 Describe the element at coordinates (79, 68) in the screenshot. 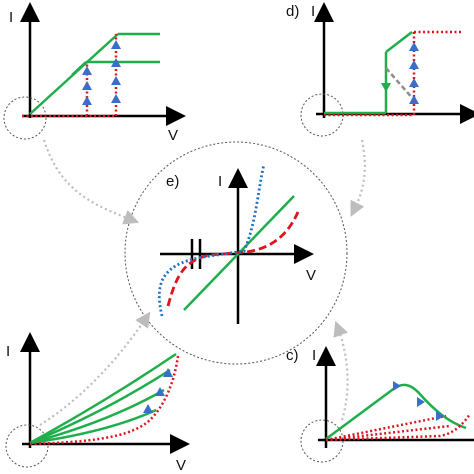

I see `panel-a-green-lower-segment` at that location.